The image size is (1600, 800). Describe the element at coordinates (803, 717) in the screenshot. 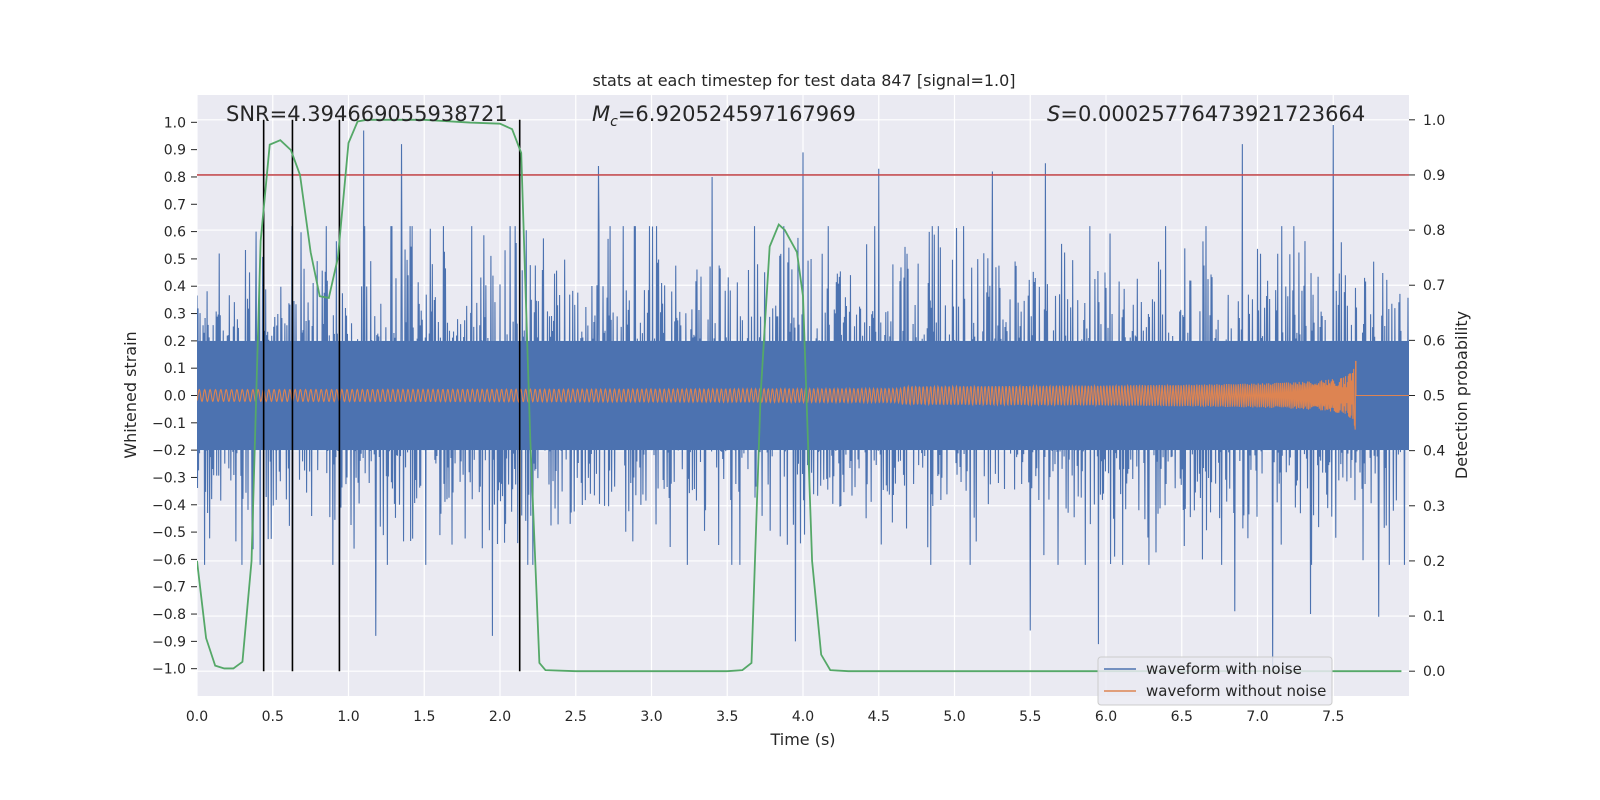

I see `x-tick-label-8: 4.0` at that location.